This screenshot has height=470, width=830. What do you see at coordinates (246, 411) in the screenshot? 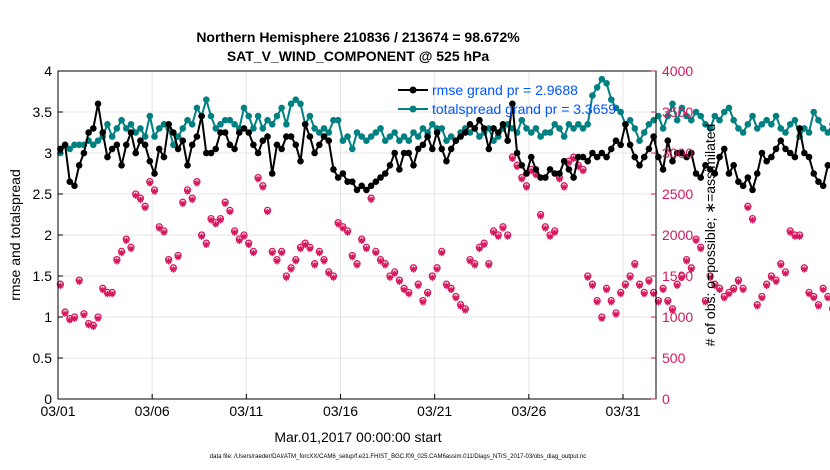
I see `x-tick-label: 03/11` at bounding box center [246, 411].